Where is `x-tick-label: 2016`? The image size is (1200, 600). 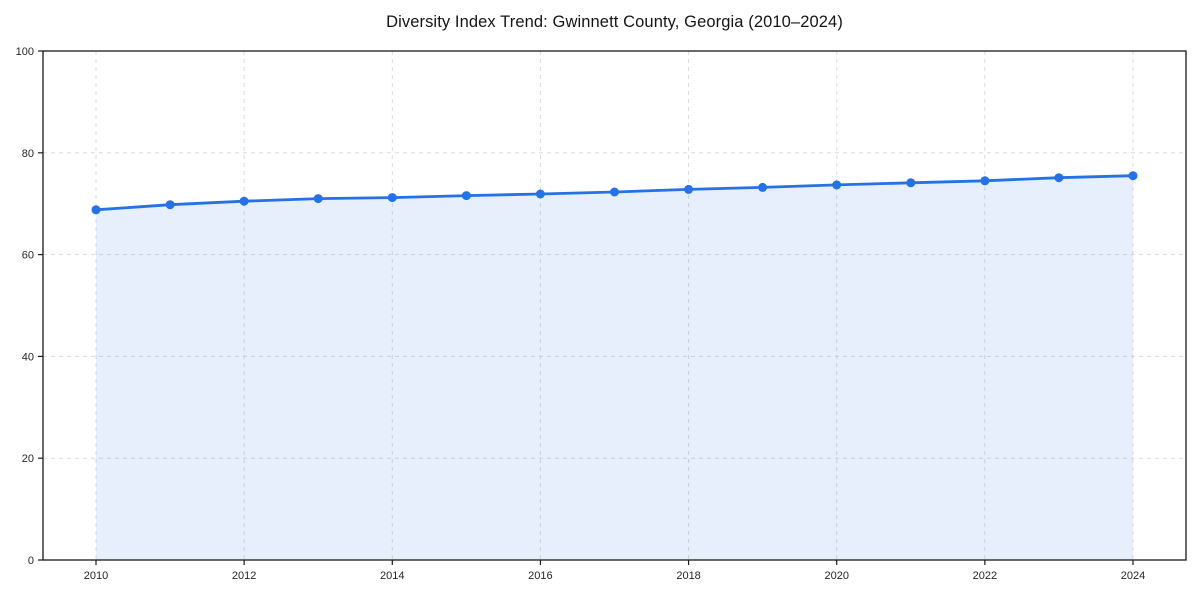
x-tick-label: 2016 is located at coordinates (540, 576).